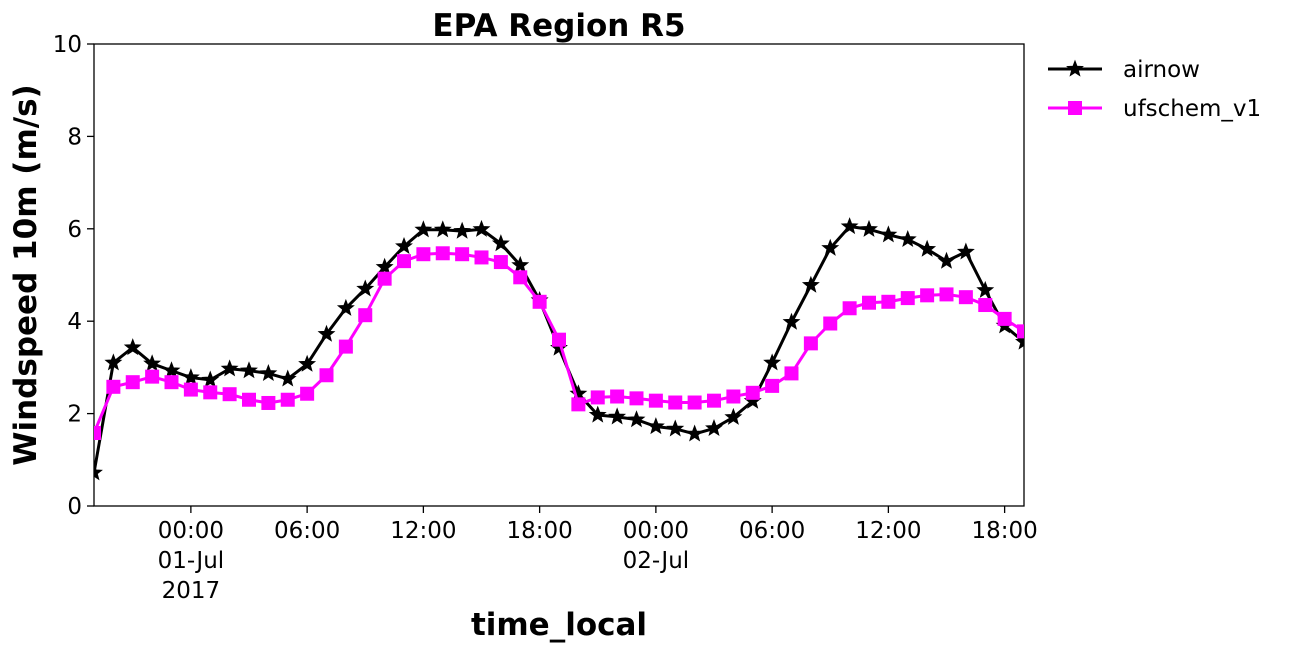 This screenshot has height=653, width=1303. Describe the element at coordinates (1075, 68) in the screenshot. I see `legend-marker-airnow` at that location.